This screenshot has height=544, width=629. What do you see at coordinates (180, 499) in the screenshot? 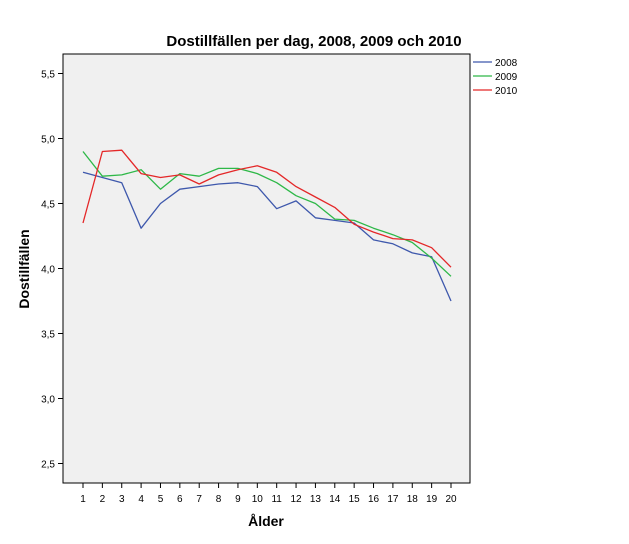
I see `x-tick-label: 6` at bounding box center [180, 499].